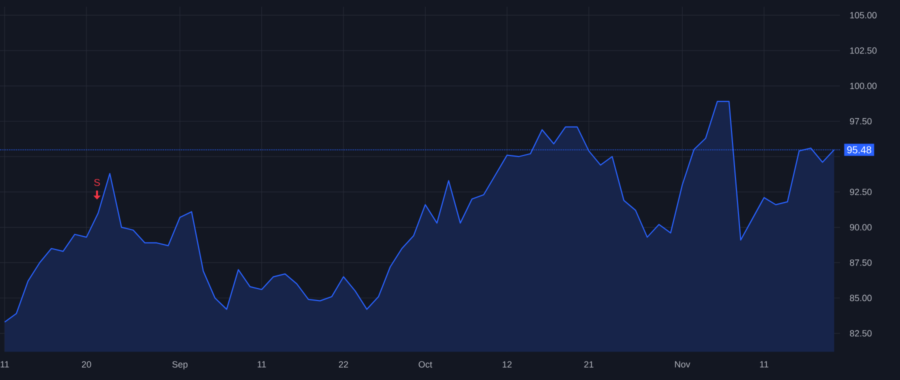 Image resolution: width=900 pixels, height=380 pixels. What do you see at coordinates (589, 364) in the screenshot?
I see `x-tick-label: 21` at bounding box center [589, 364].